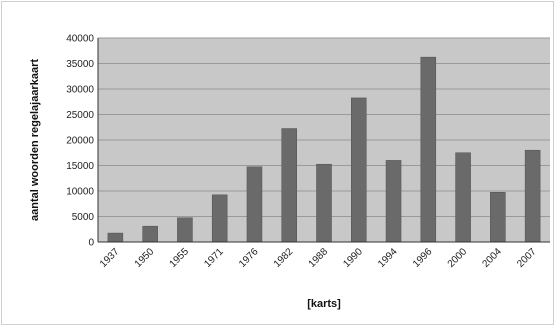  I want to click on x-tick-label: 1937, so click(110, 258).